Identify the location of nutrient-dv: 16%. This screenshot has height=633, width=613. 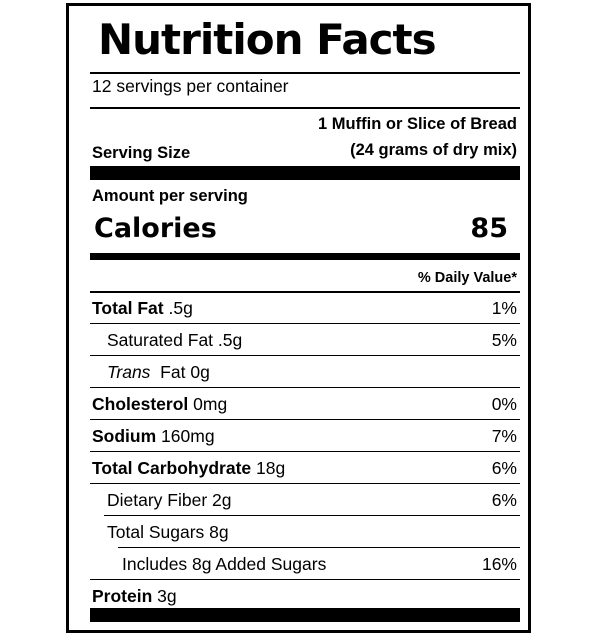
(499, 564).